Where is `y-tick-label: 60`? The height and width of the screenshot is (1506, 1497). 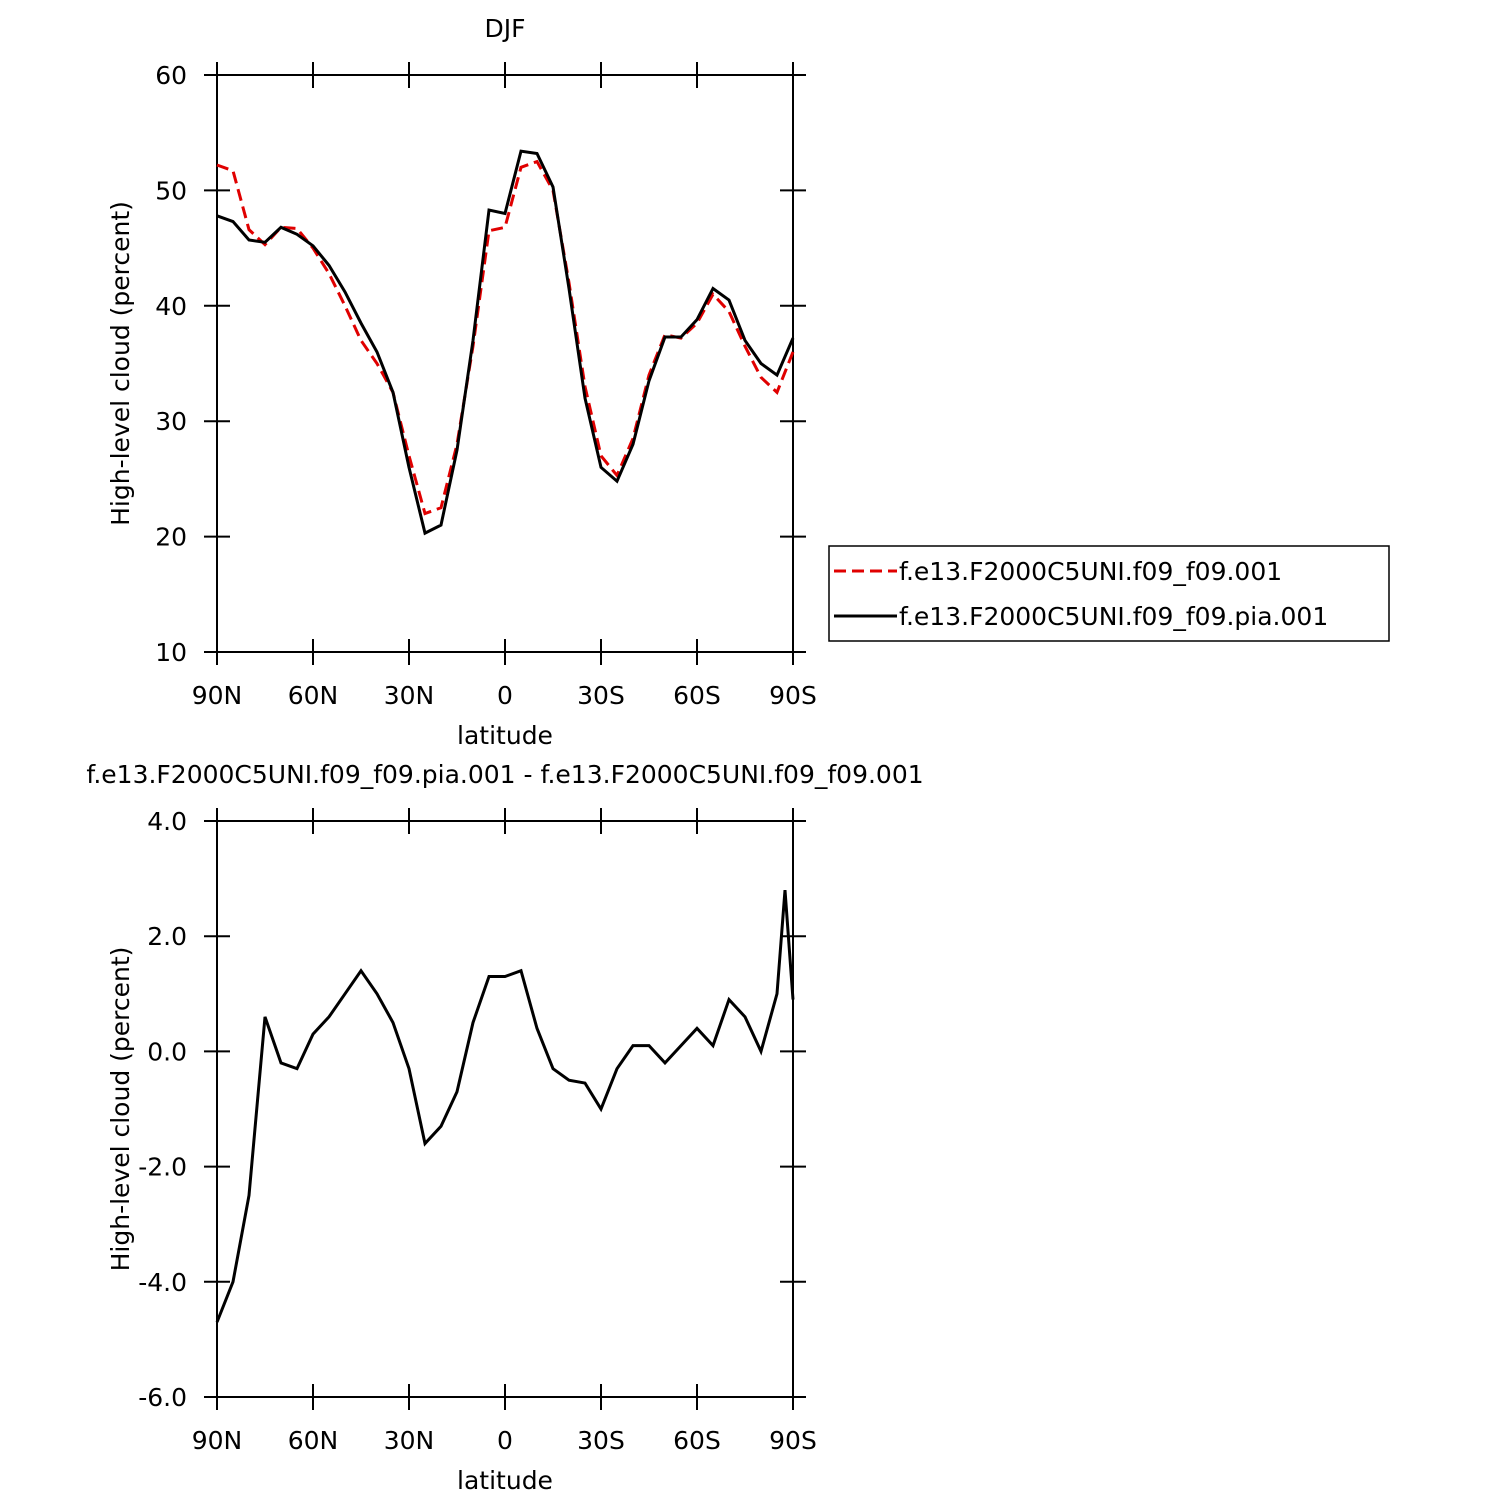 y-tick-label: 60 is located at coordinates (171, 75).